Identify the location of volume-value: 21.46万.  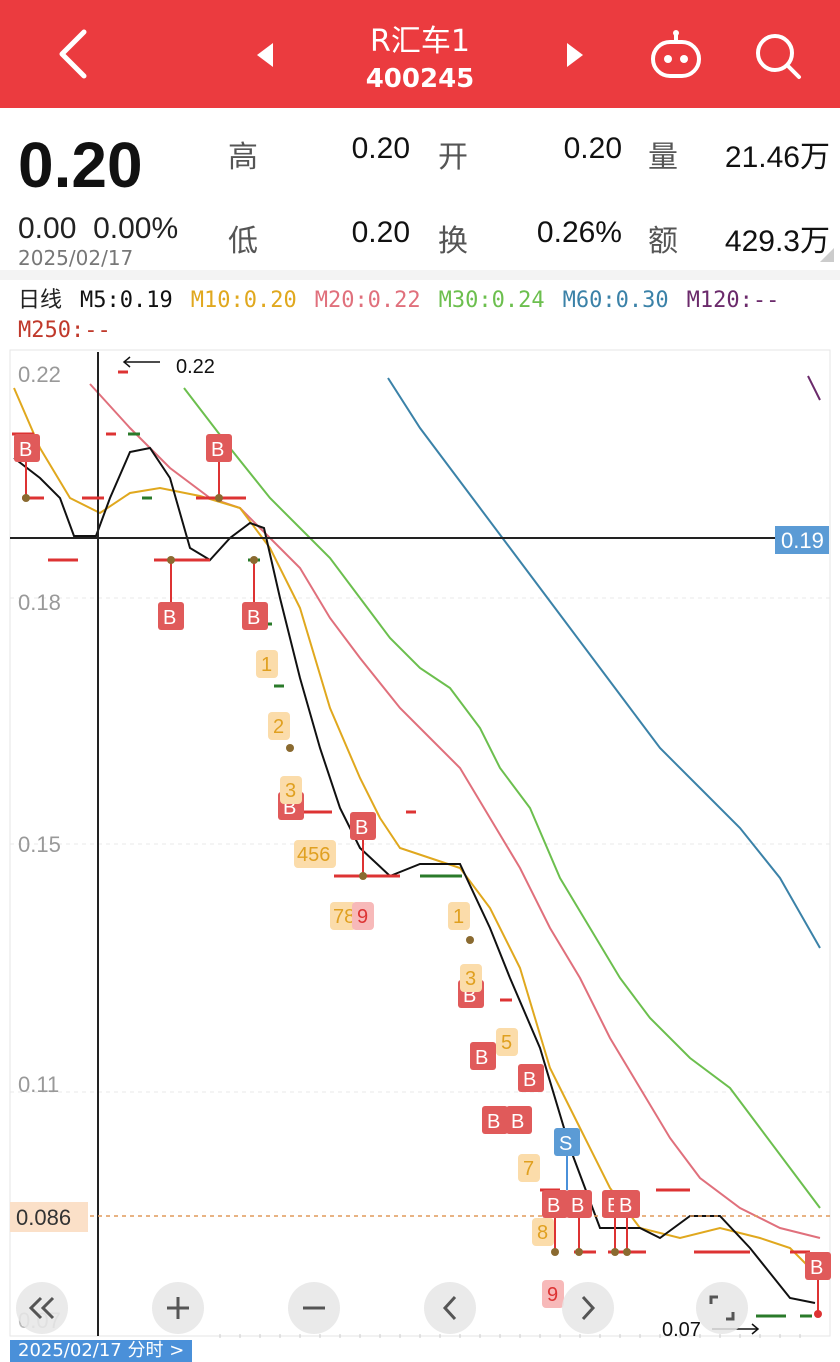
(777, 157).